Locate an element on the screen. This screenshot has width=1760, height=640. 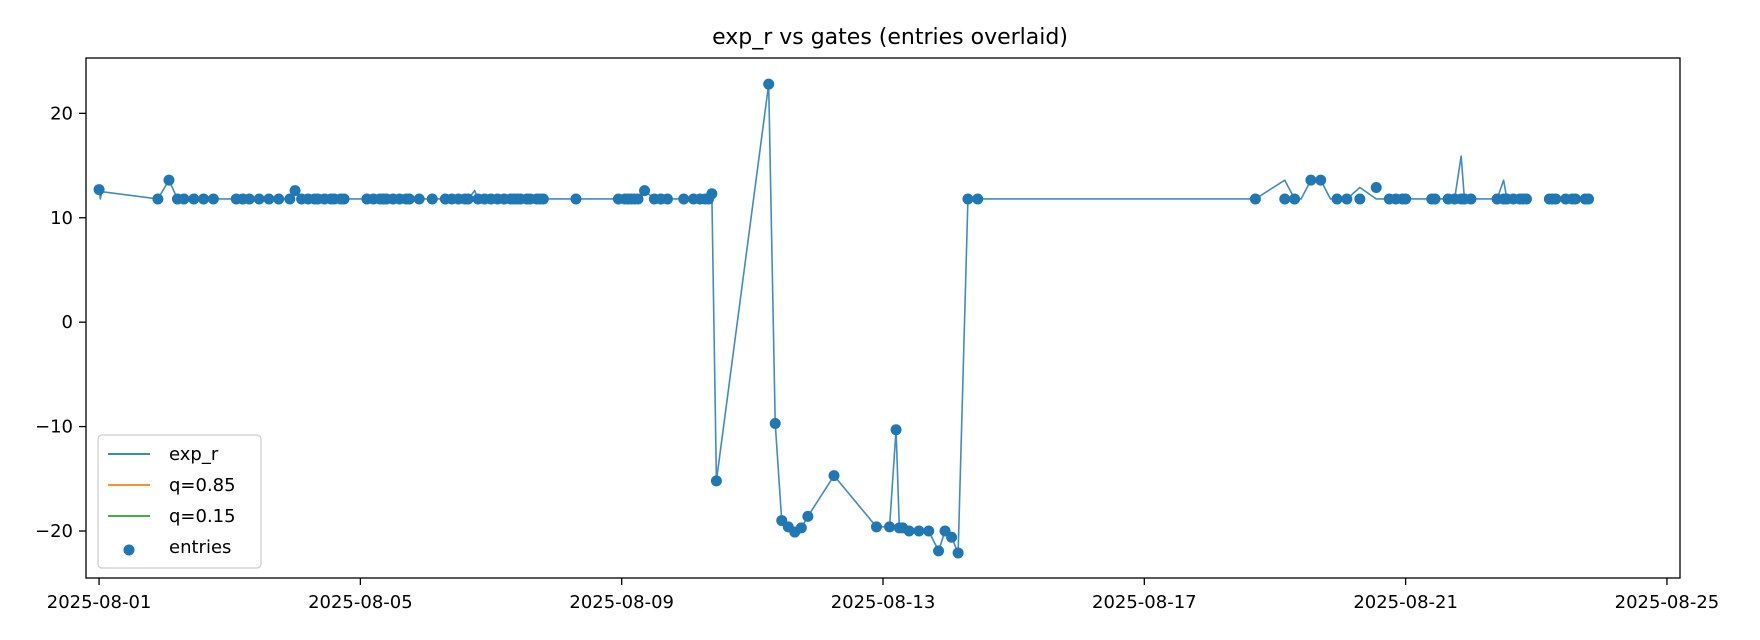
y-tick-label: 10 is located at coordinates (61, 218).